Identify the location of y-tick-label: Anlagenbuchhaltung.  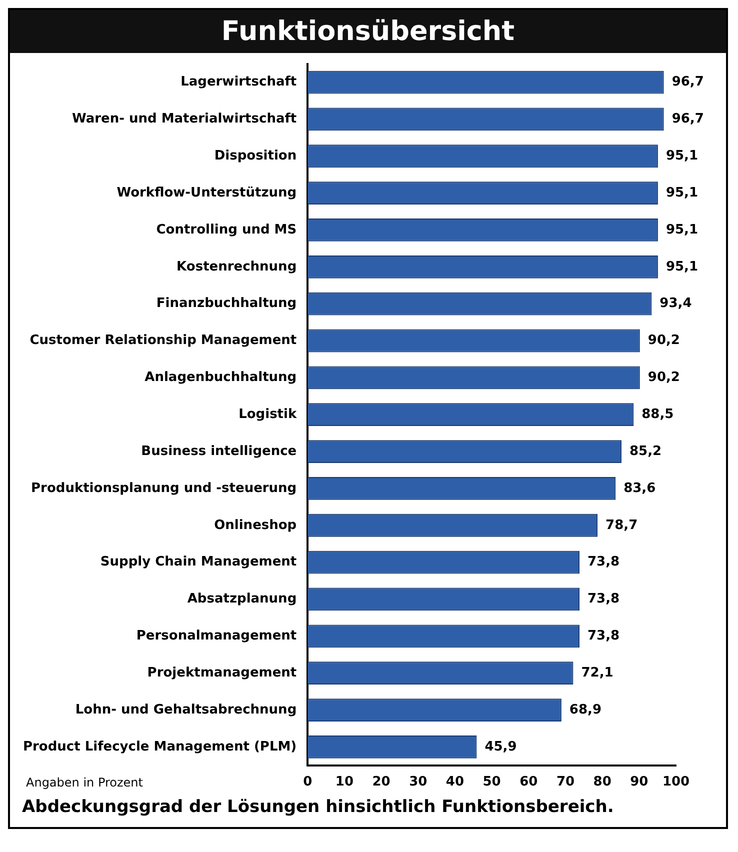
(220, 378).